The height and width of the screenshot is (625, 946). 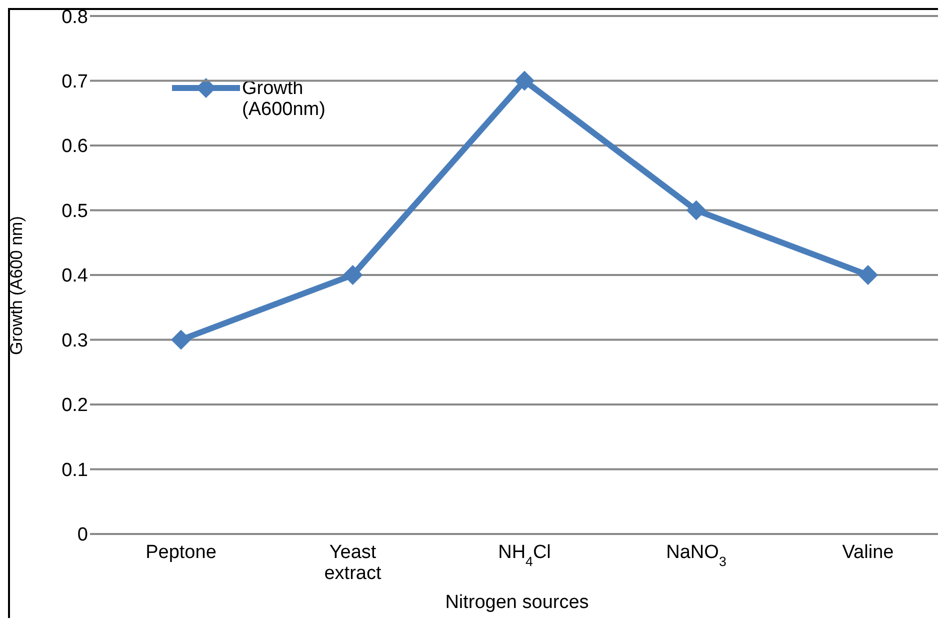 What do you see at coordinates (75, 81) in the screenshot?
I see `y-tick-label: 0.7` at bounding box center [75, 81].